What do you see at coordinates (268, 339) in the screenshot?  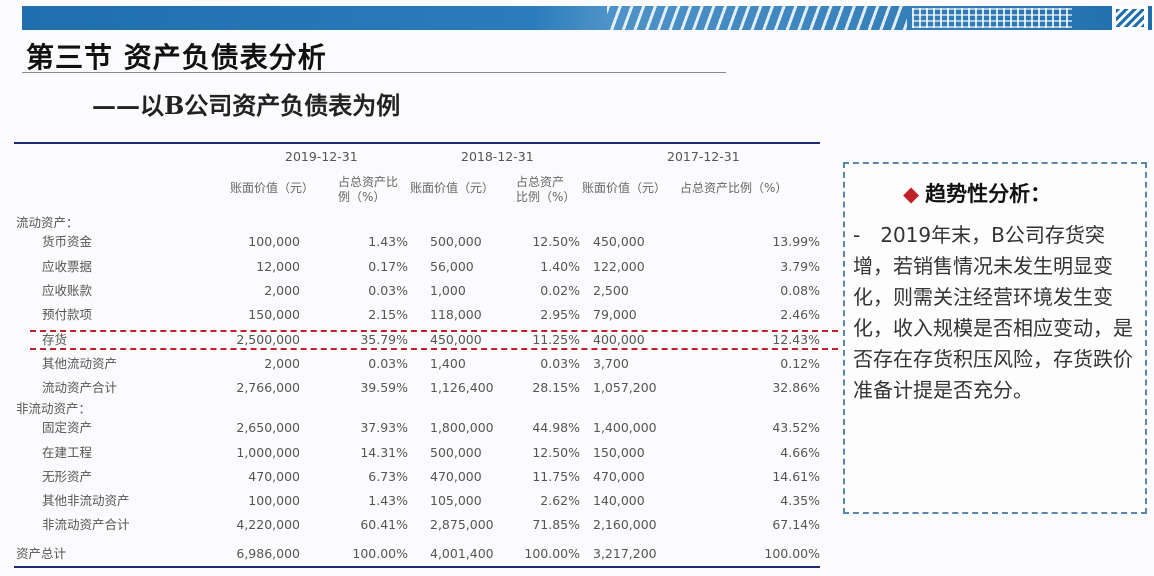 I see `table-cell: 2,500,000` at bounding box center [268, 339].